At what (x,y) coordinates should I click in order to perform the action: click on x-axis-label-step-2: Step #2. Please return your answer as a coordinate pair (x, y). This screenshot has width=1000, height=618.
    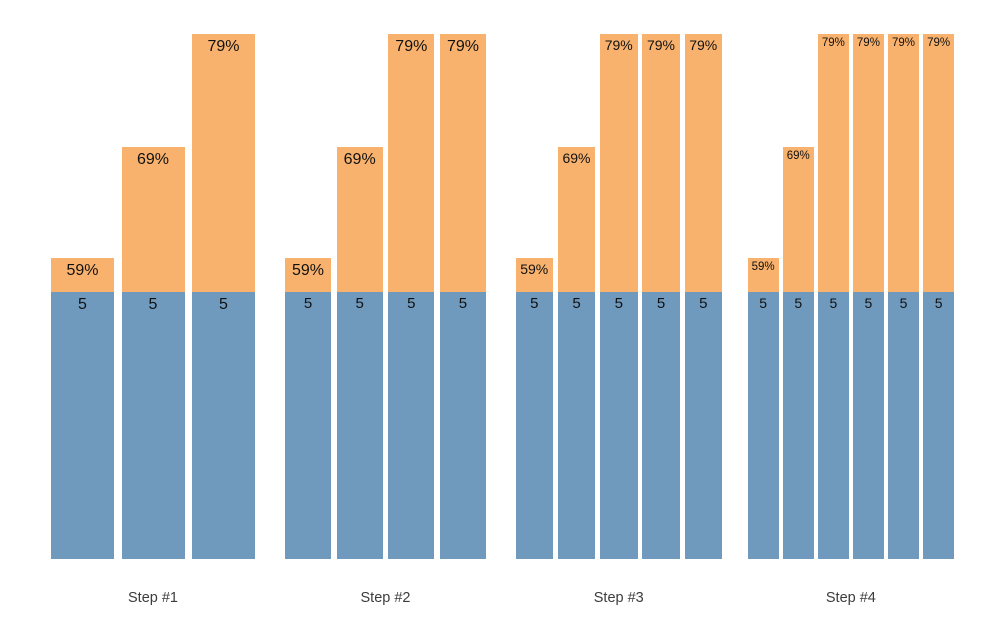
    Looking at the image, I should click on (385, 598).